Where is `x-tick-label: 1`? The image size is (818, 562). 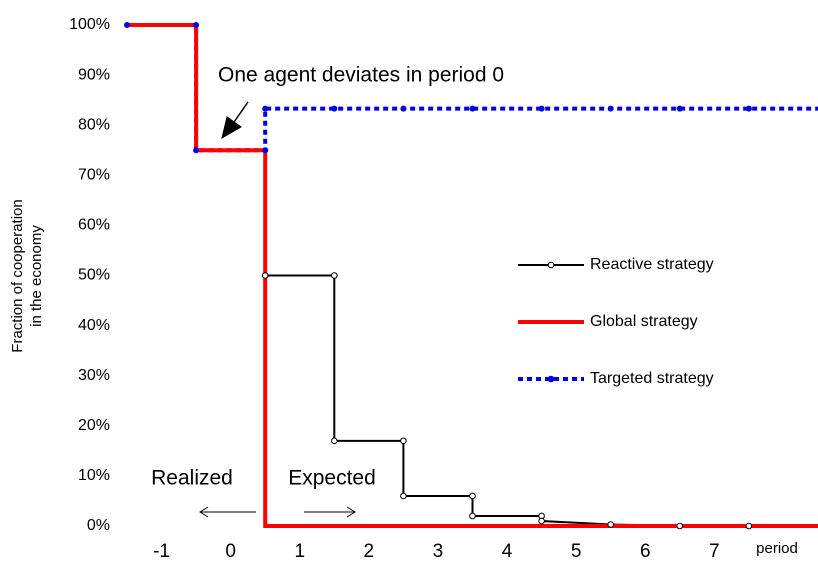 x-tick-label: 1 is located at coordinates (299, 551).